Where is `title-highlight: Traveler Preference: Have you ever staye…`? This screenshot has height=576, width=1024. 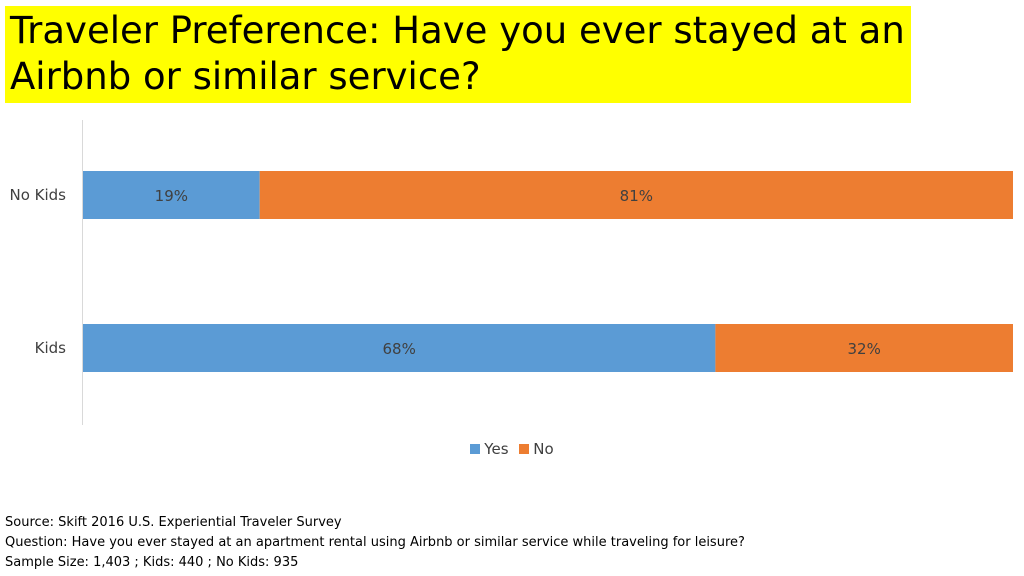 title-highlight: Traveler Preference: Have you ever staye… is located at coordinates (458, 54).